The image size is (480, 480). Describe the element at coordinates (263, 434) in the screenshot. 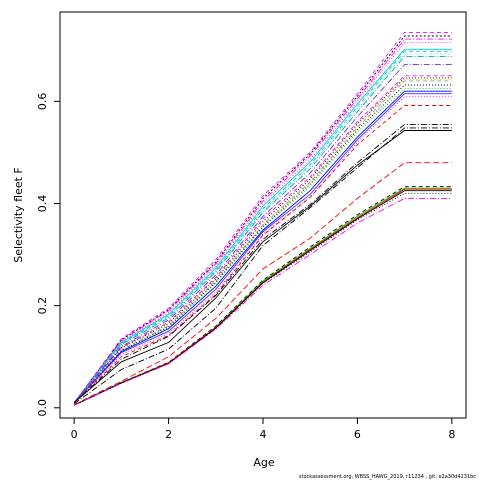

I see `x-tick-label: 4` at that location.